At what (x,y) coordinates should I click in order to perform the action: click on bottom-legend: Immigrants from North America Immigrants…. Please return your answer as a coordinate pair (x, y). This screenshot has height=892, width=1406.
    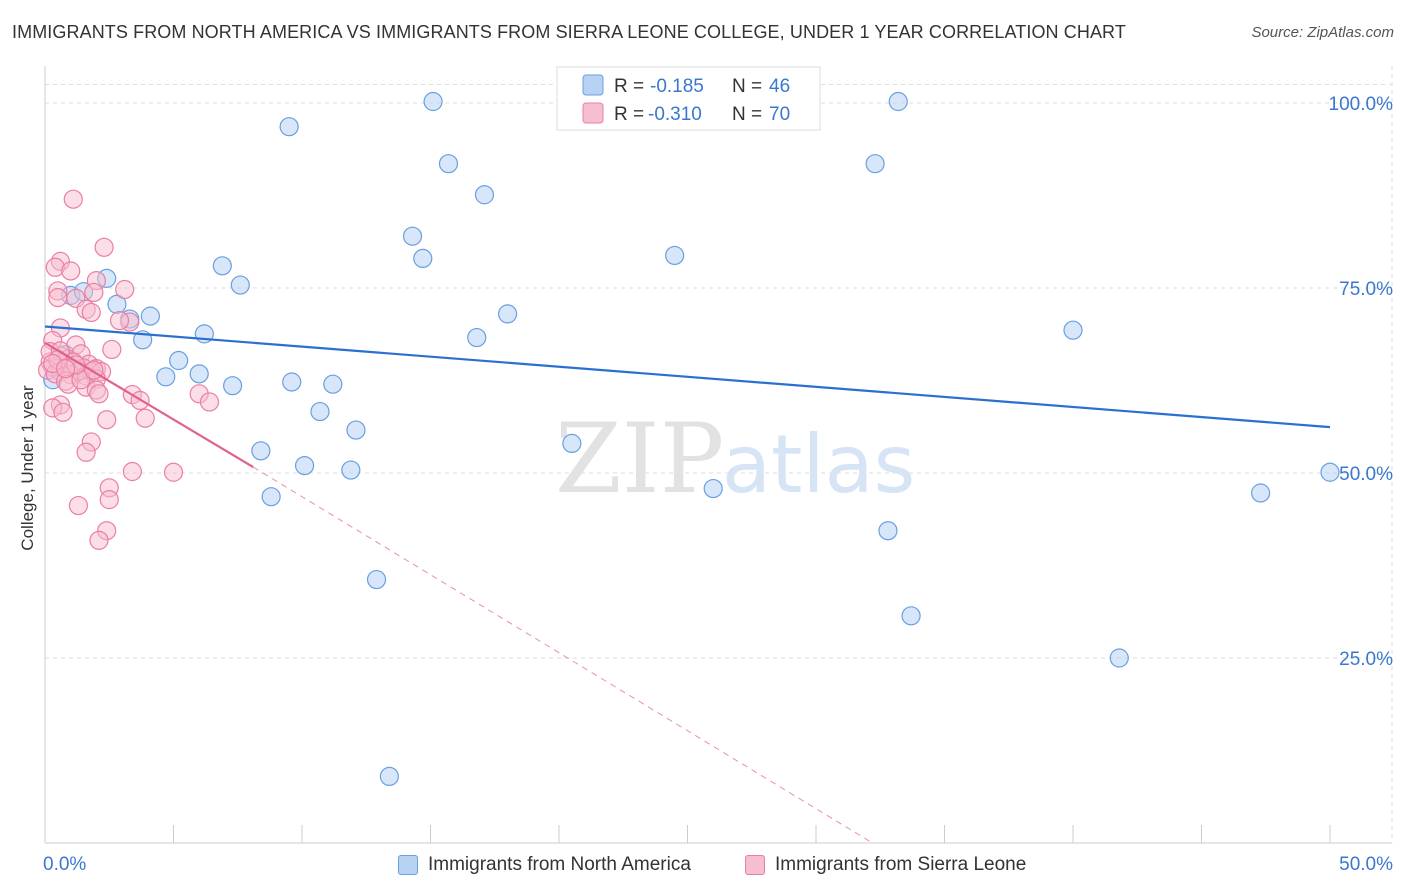
    Looking at the image, I should click on (703, 865).